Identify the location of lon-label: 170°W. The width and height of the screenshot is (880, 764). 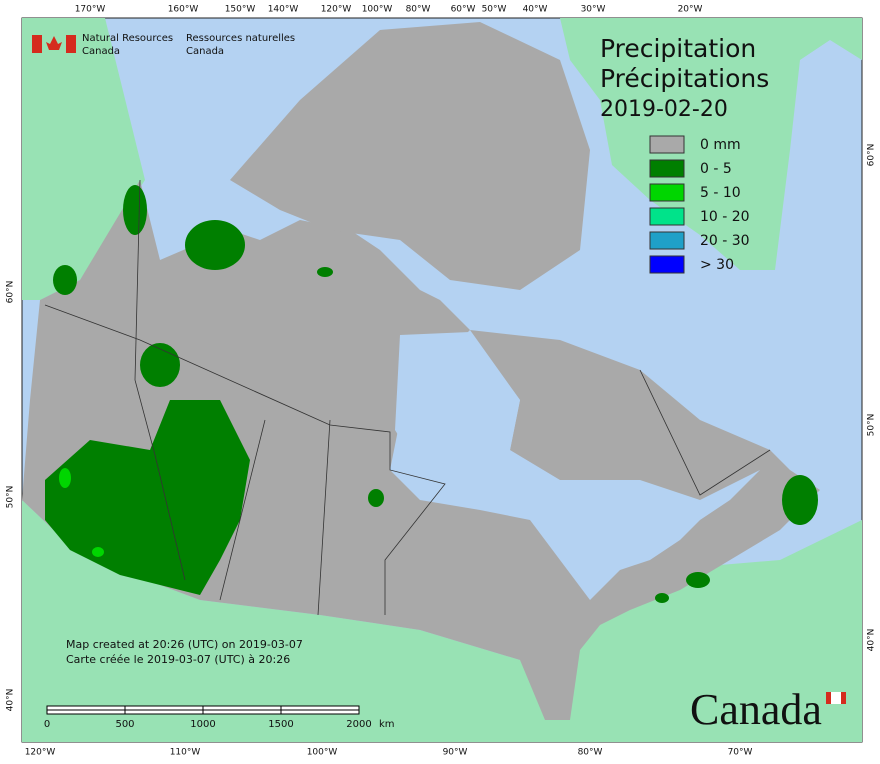
(90, 10).